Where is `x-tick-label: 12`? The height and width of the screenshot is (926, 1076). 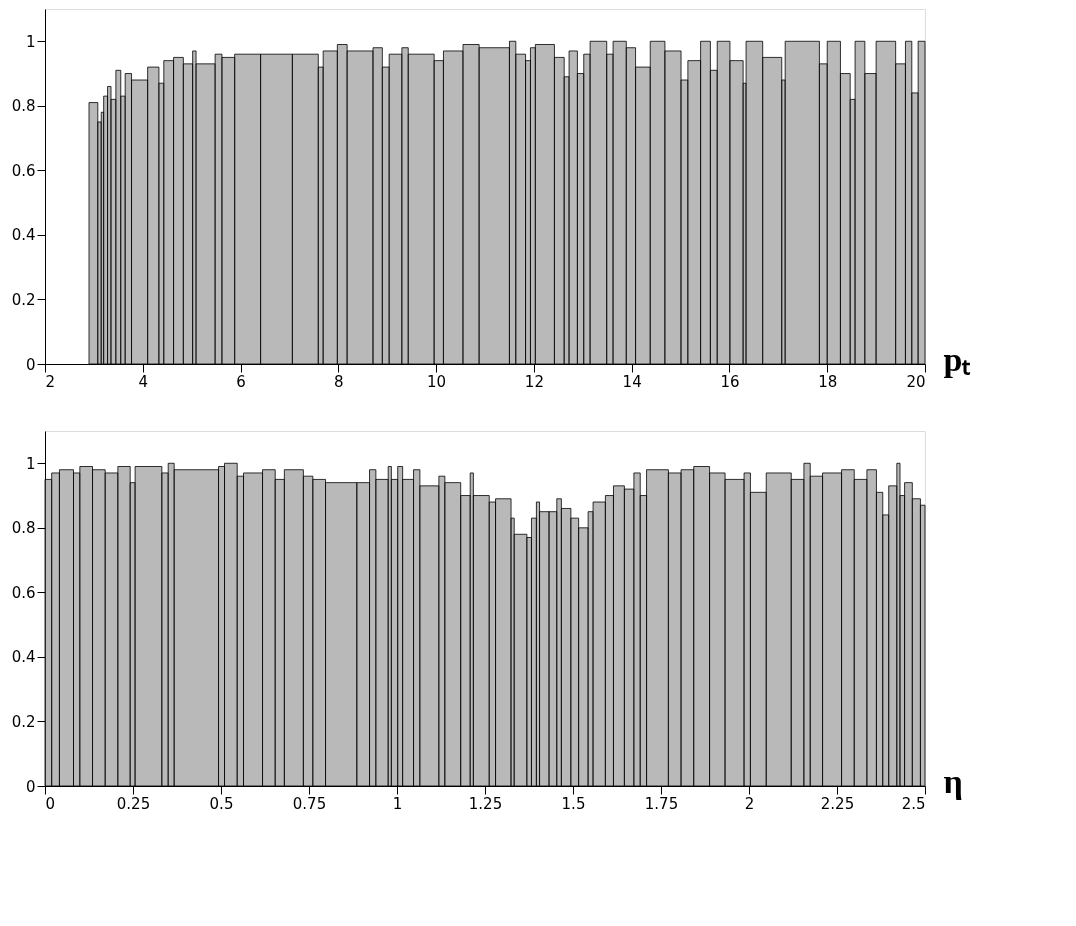
x-tick-label: 12 is located at coordinates (534, 381).